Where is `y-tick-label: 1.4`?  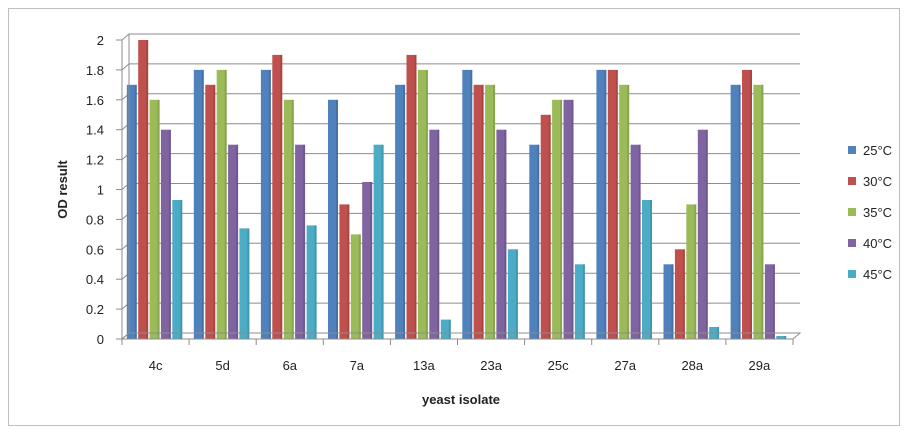 y-tick-label: 1.4 is located at coordinates (95, 130).